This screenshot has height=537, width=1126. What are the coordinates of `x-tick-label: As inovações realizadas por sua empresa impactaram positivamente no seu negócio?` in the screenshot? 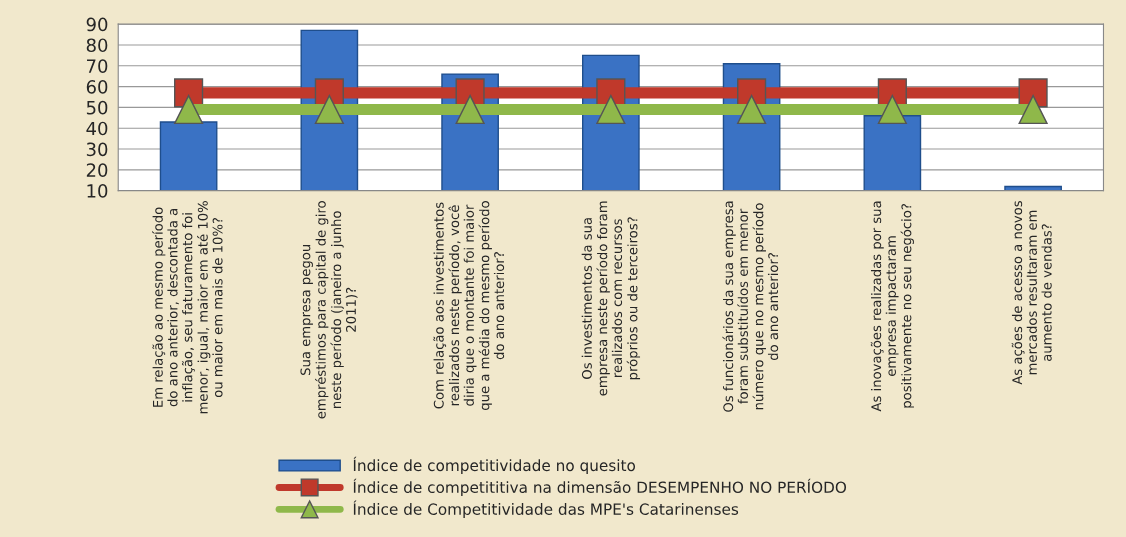 It's located at (892, 306).